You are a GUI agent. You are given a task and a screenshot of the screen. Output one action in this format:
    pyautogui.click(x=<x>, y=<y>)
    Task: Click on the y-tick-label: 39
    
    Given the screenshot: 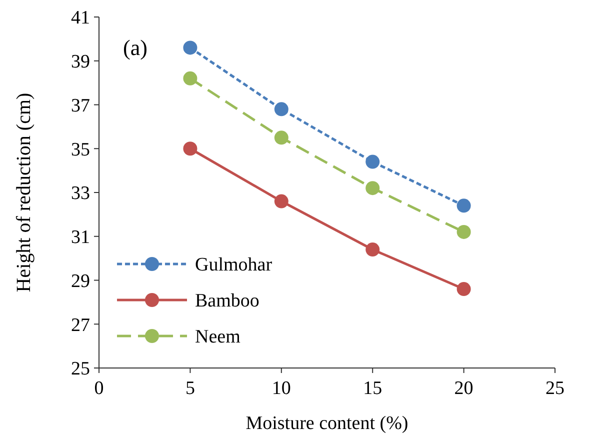 What is the action you would take?
    pyautogui.click(x=80, y=62)
    